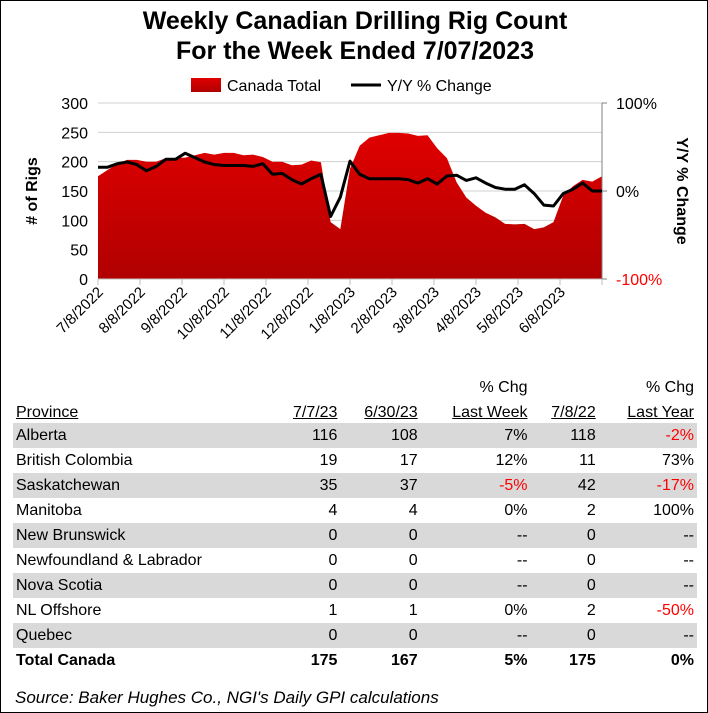  What do you see at coordinates (79, 251) in the screenshot?
I see `y-tick-label: 50` at bounding box center [79, 251].